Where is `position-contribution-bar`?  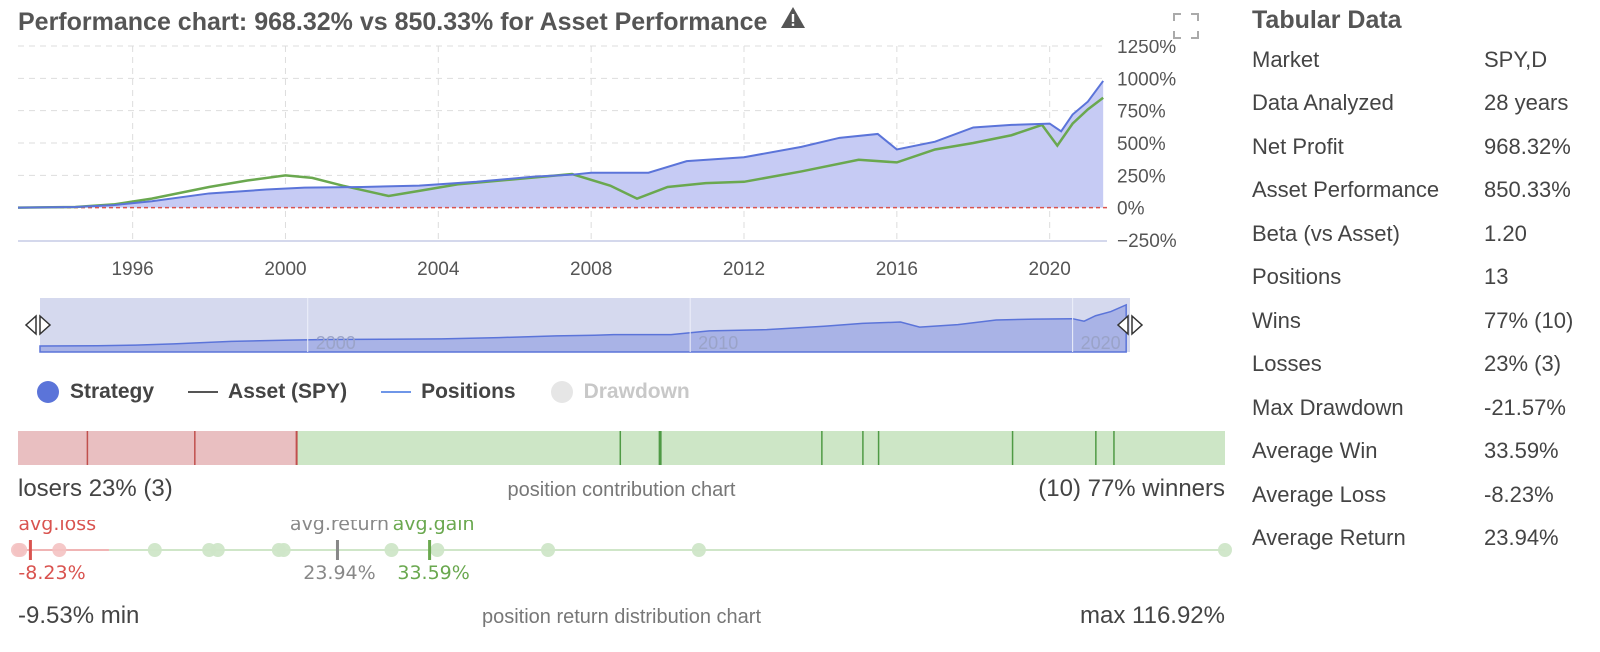
position-contribution-bar is located at coordinates (621, 448).